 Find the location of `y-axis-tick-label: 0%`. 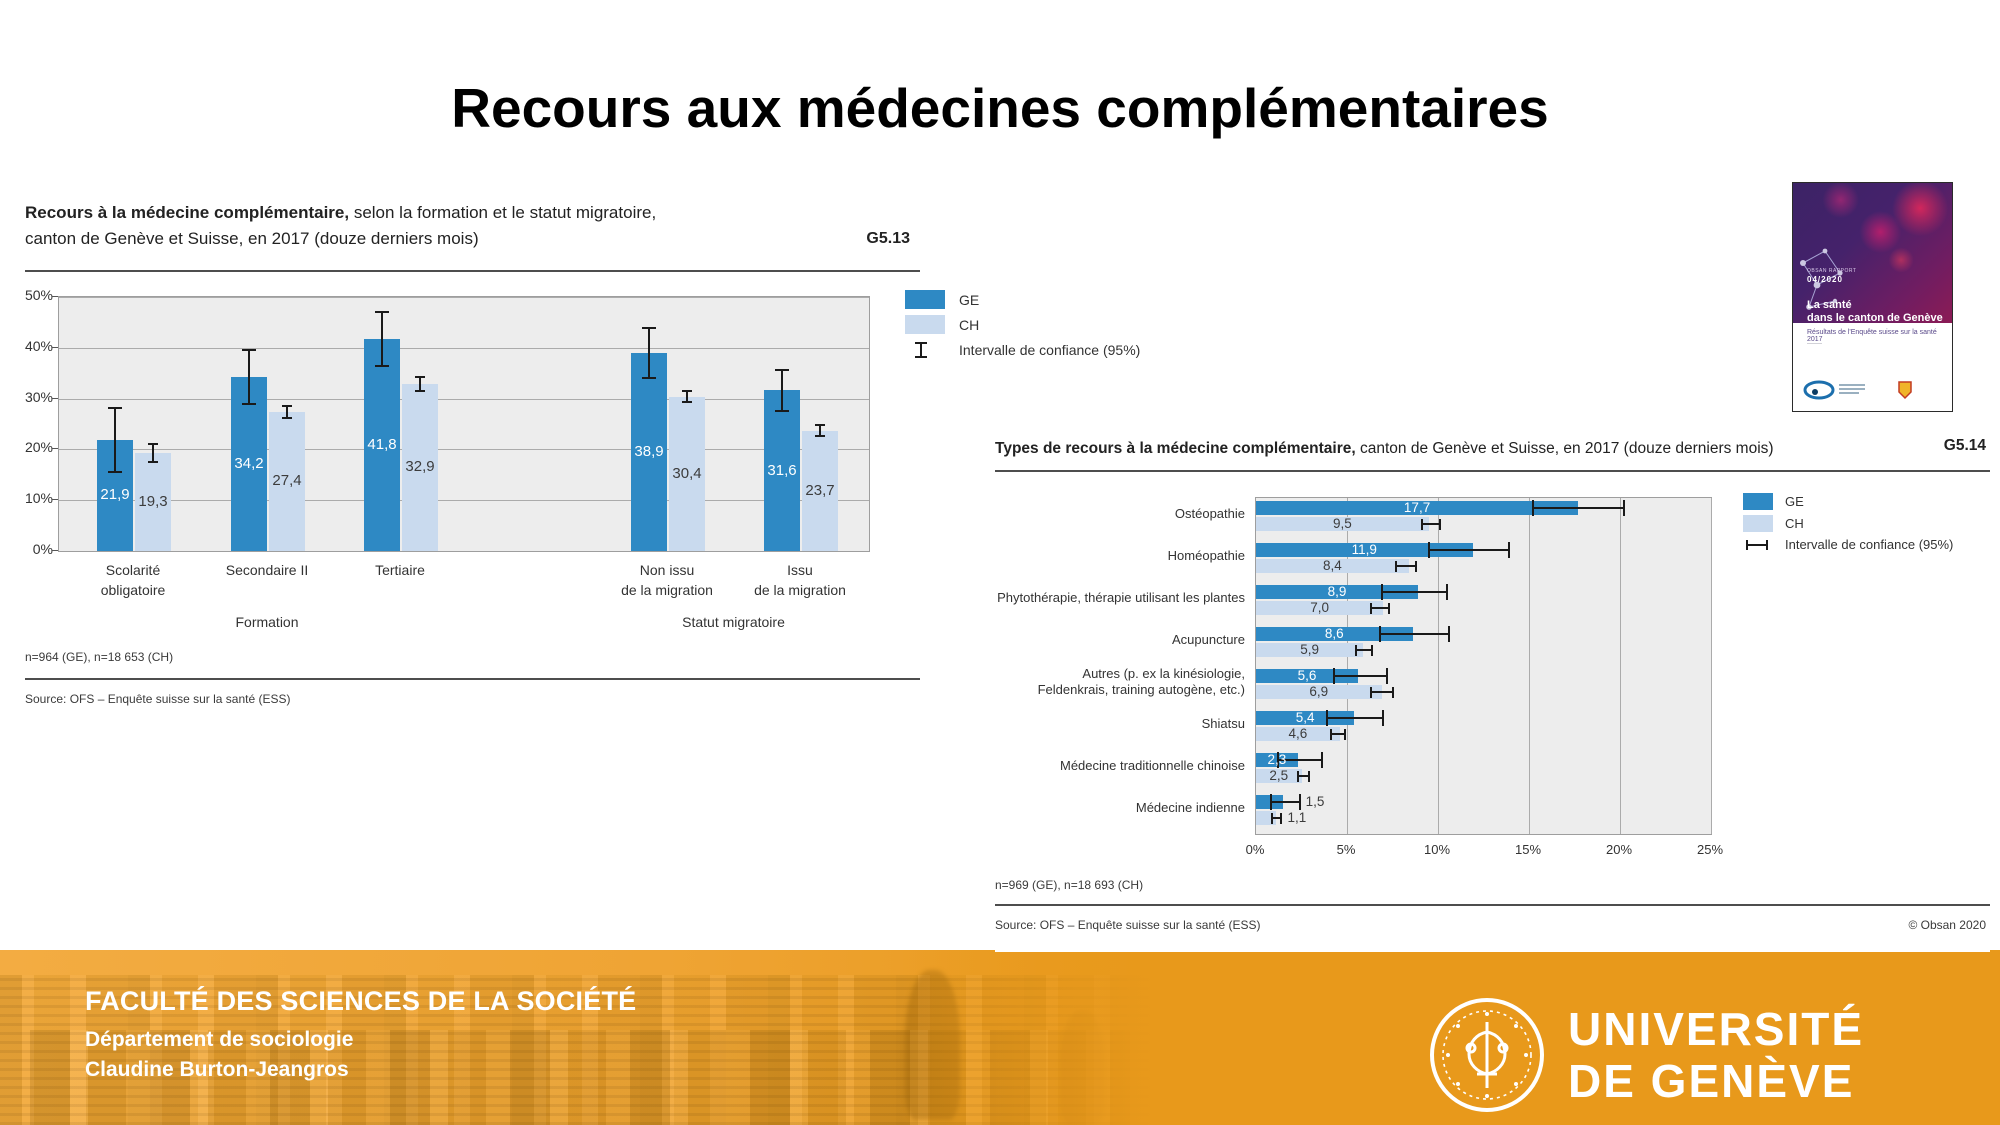

y-axis-tick-label: 0% is located at coordinates (42, 549).